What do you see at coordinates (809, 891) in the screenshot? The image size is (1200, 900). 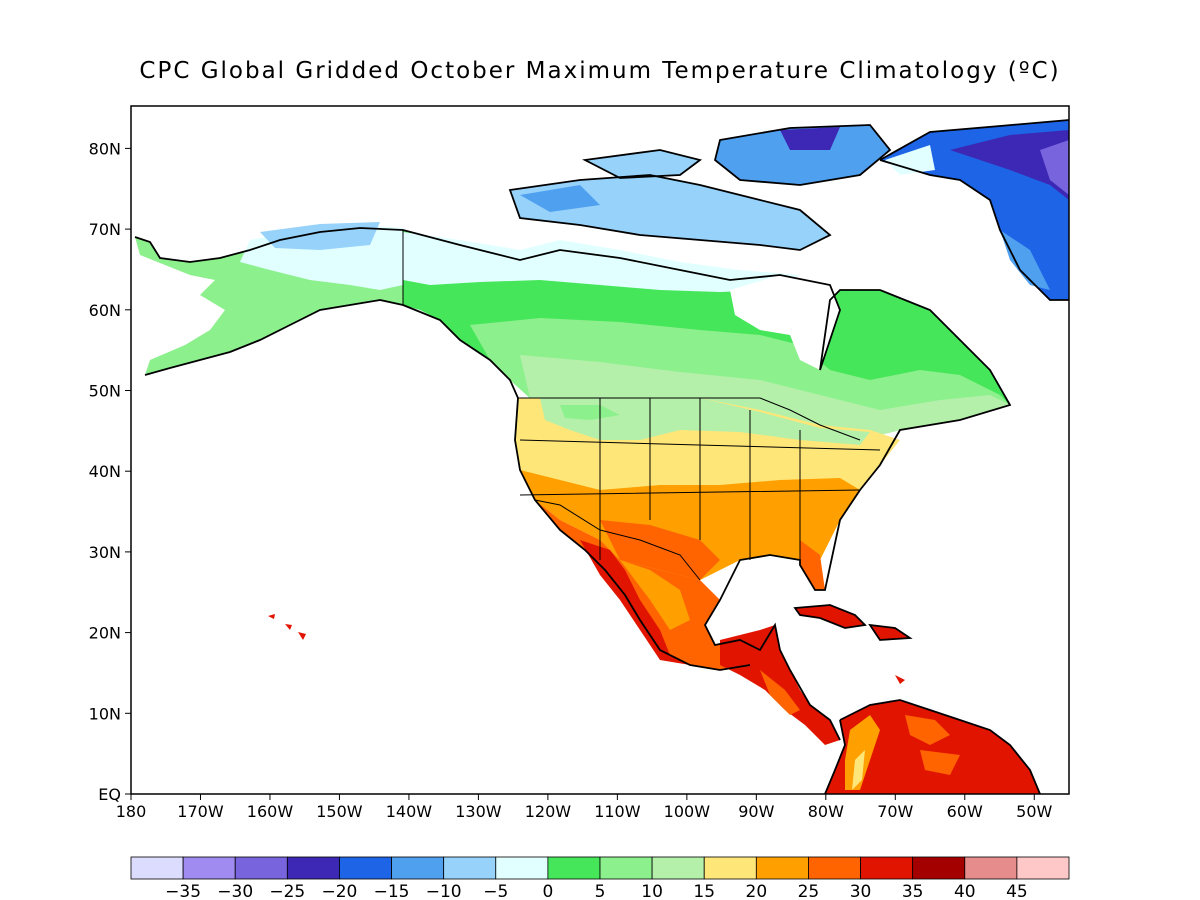 I see `colorbar-label: 25` at bounding box center [809, 891].